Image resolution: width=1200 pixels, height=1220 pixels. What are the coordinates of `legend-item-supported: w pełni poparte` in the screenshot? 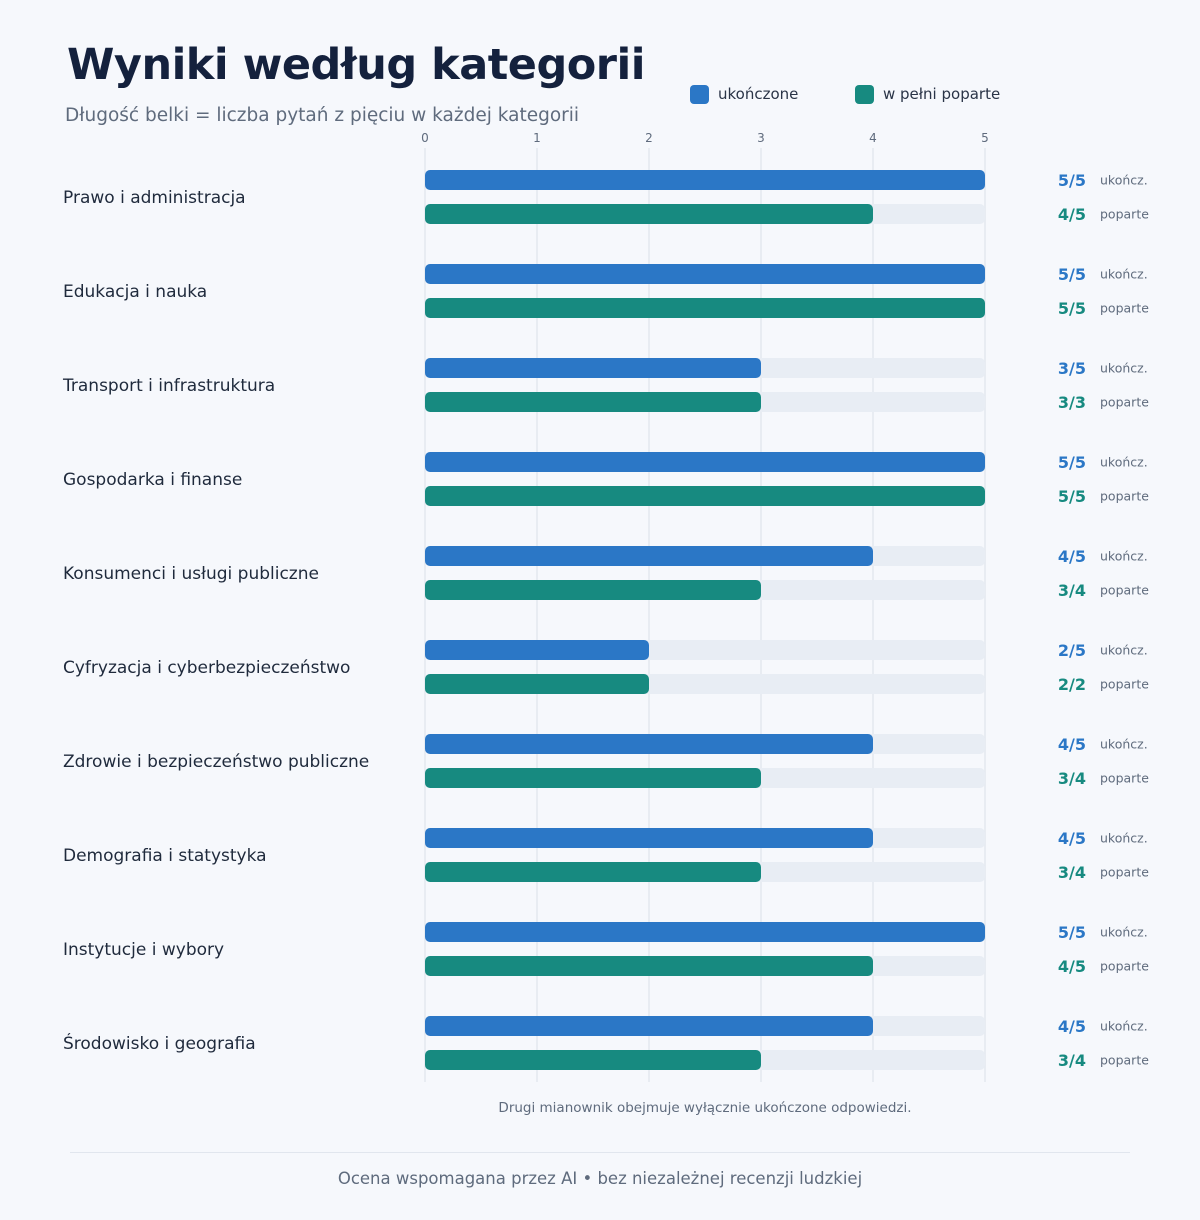 It's located at (927, 94).